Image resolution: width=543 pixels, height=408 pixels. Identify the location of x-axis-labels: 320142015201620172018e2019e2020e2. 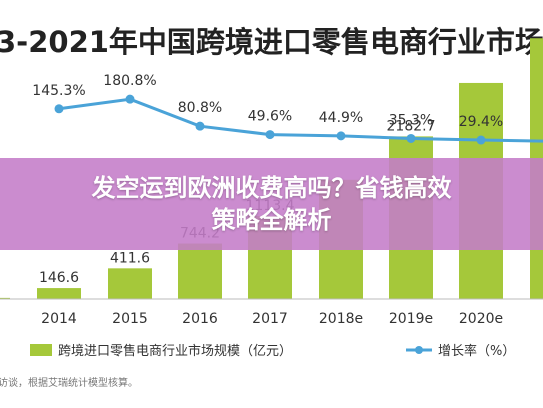
(272, 319).